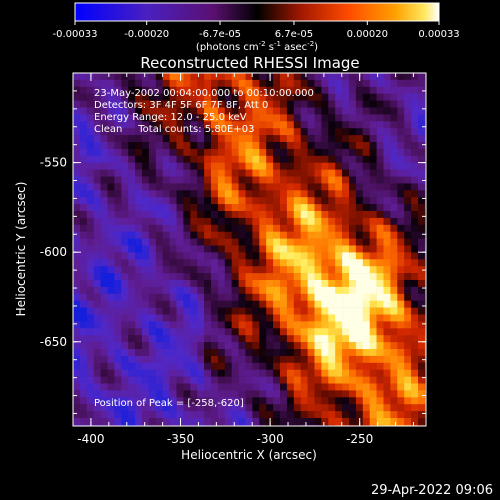 The image size is (500, 500). Describe the element at coordinates (367, 34) in the screenshot. I see `colorbar-tick-label: 0.00020` at that location.